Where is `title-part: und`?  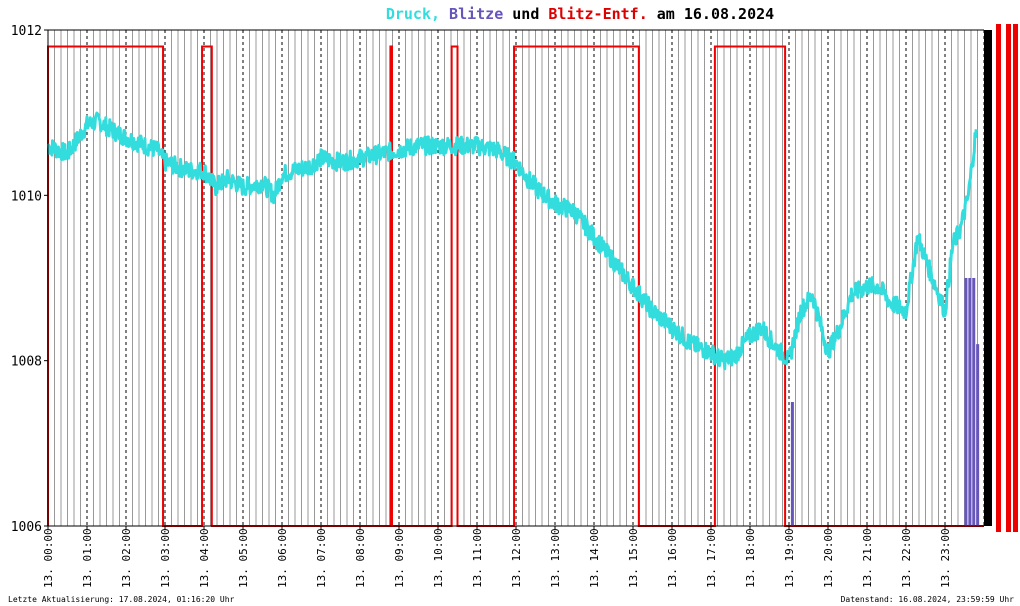
title-part: und is located at coordinates (521, 14).